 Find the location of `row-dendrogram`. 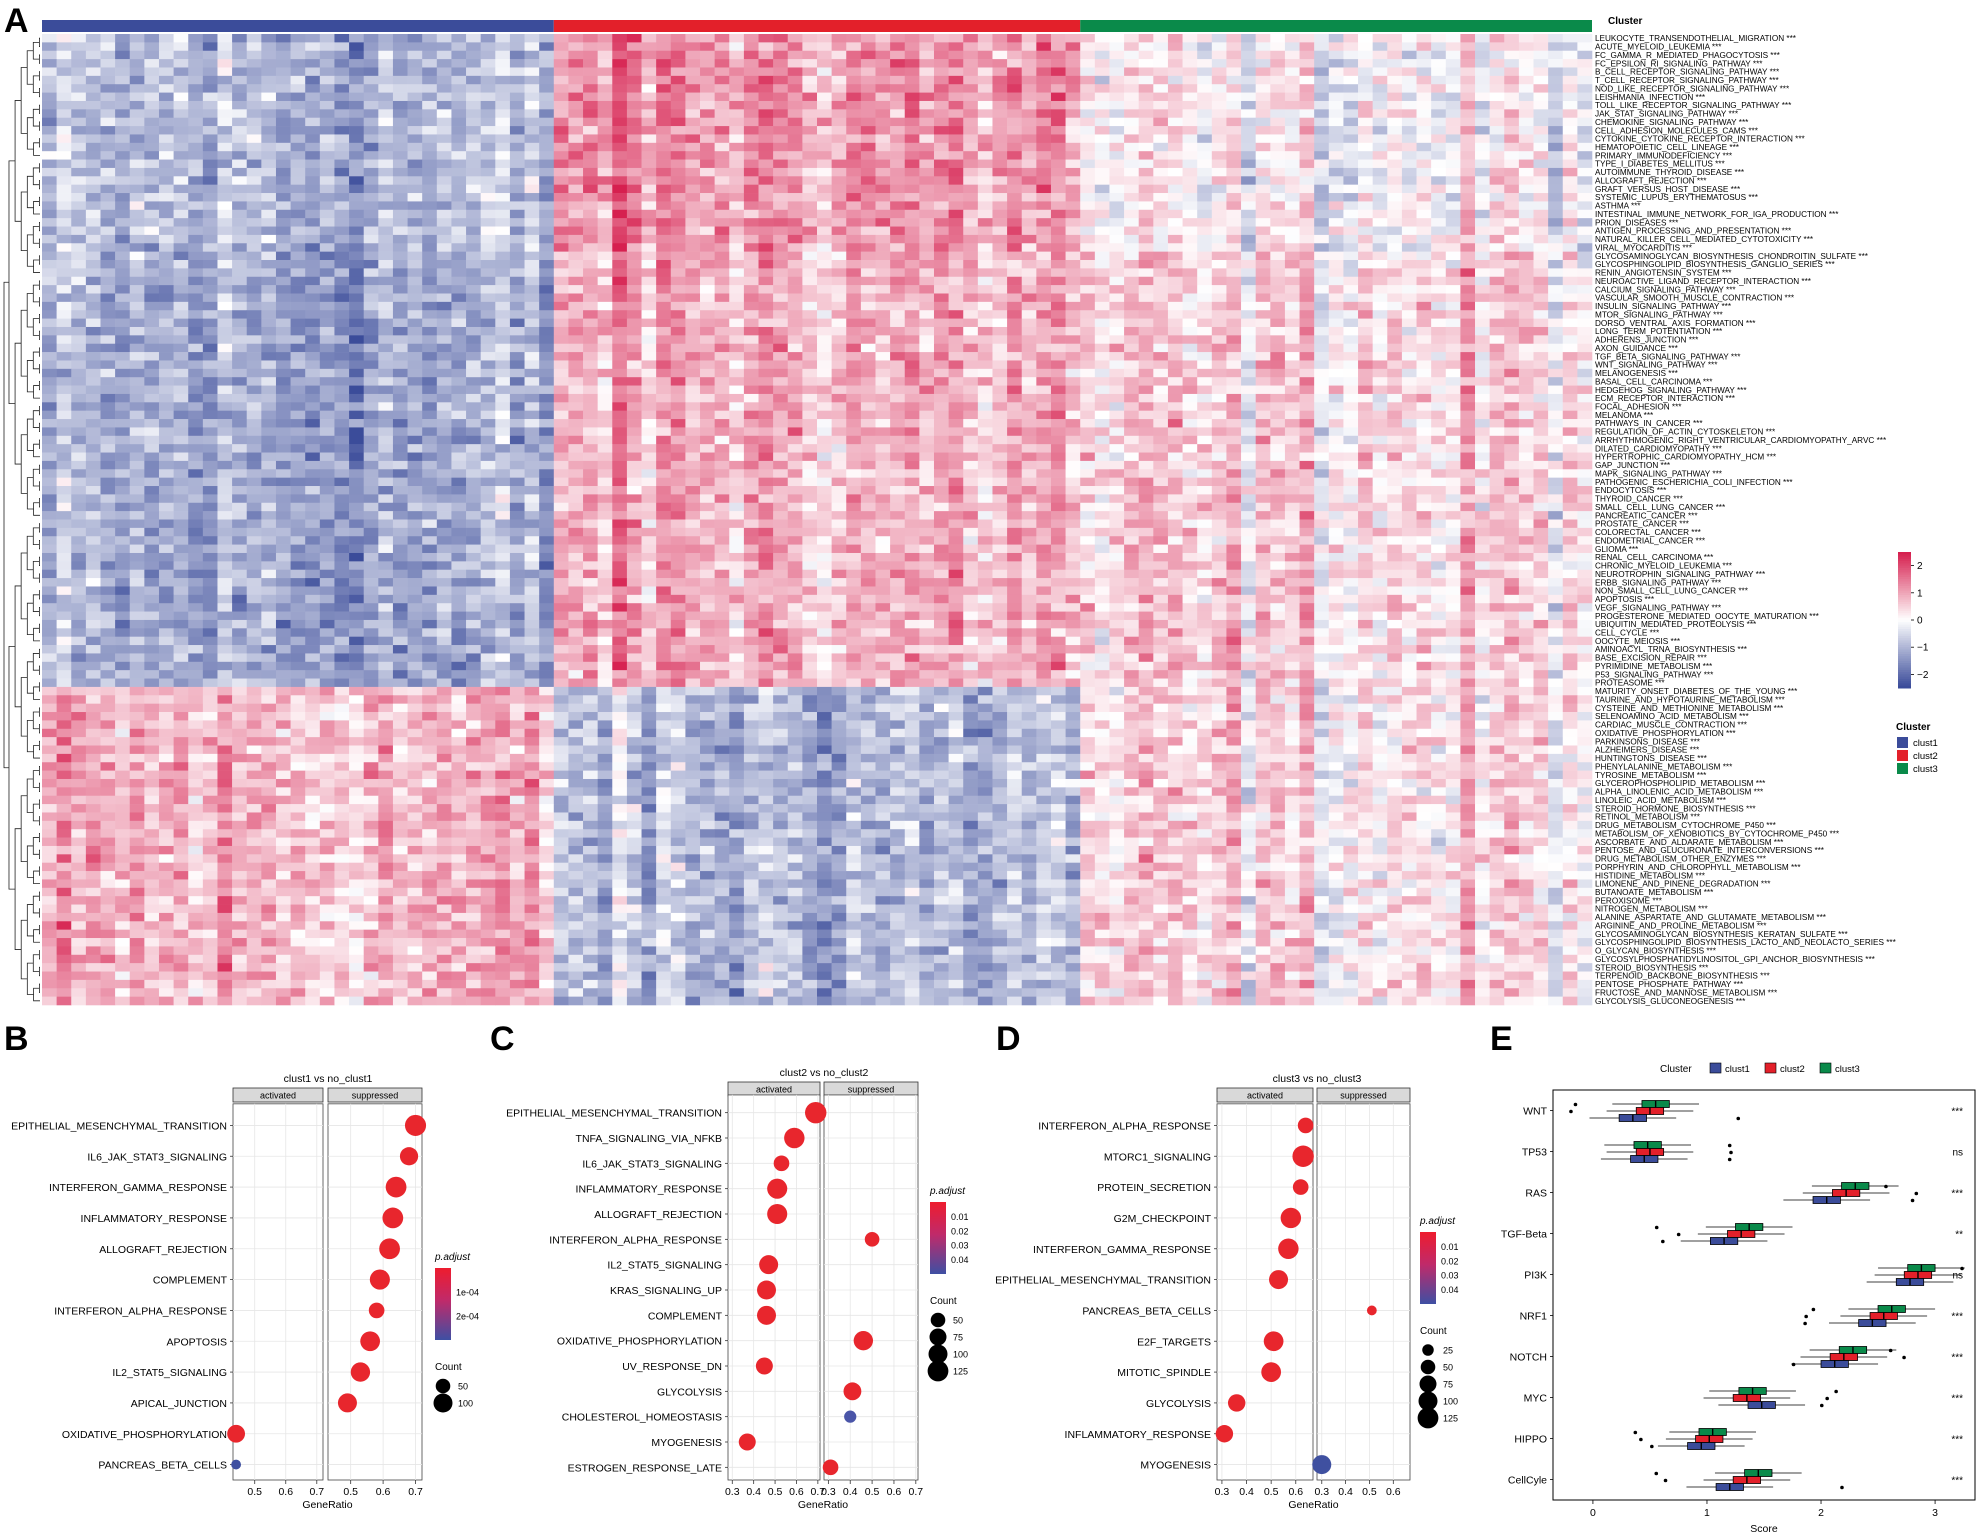

row-dendrogram is located at coordinates (21, 519).